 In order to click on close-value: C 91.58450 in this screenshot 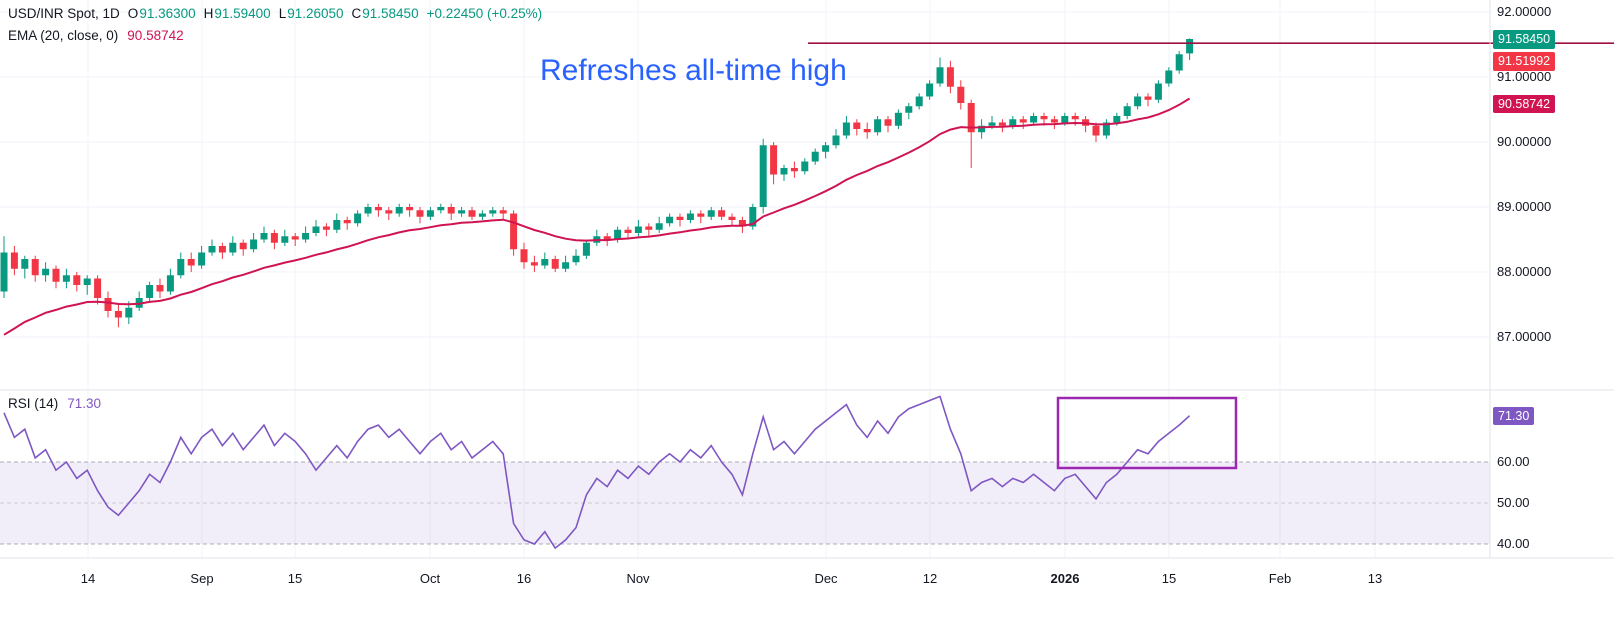, I will do `click(385, 13)`.